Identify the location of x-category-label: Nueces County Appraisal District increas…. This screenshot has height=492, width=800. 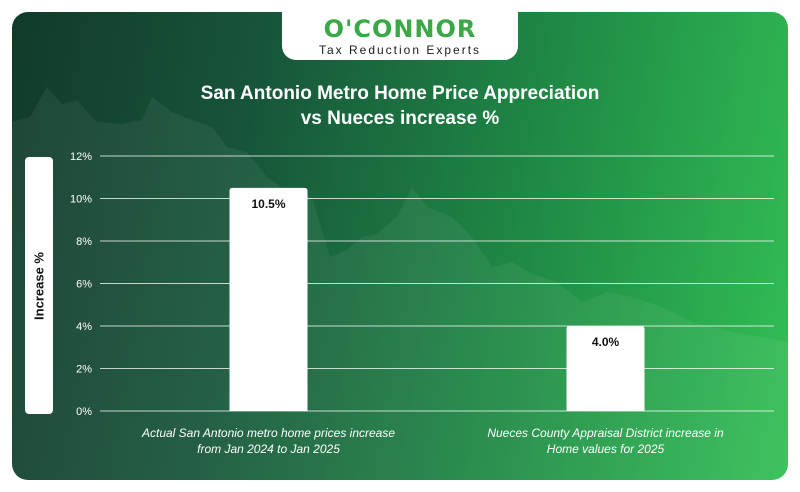
(605, 433).